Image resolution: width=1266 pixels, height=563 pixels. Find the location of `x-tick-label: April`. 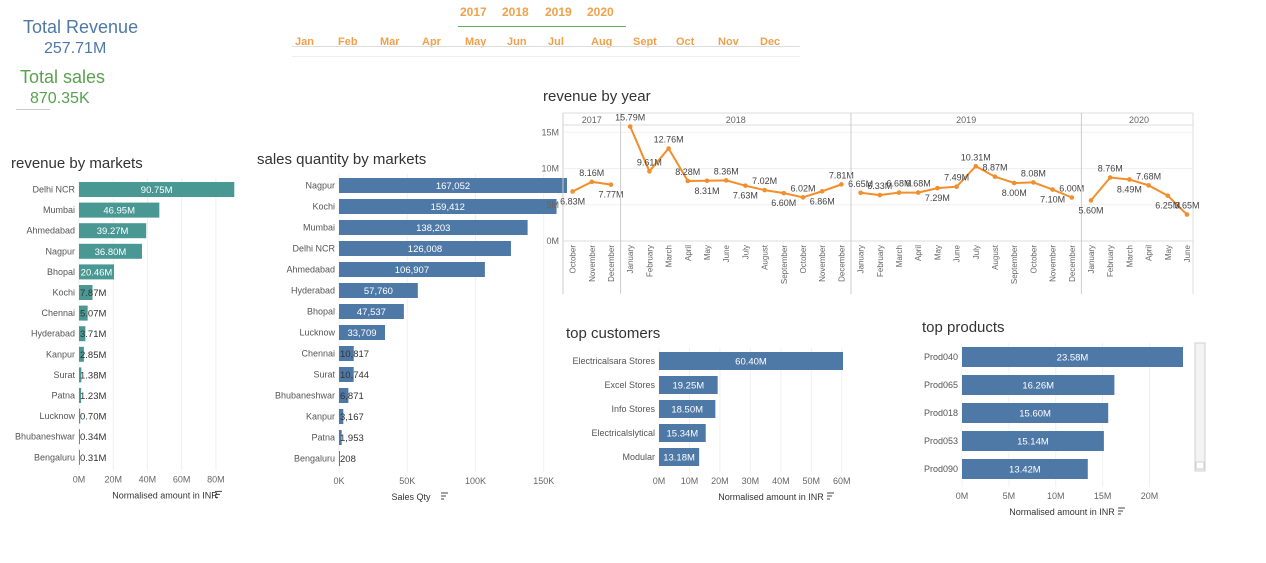

x-tick-label: April is located at coordinates (918, 253).